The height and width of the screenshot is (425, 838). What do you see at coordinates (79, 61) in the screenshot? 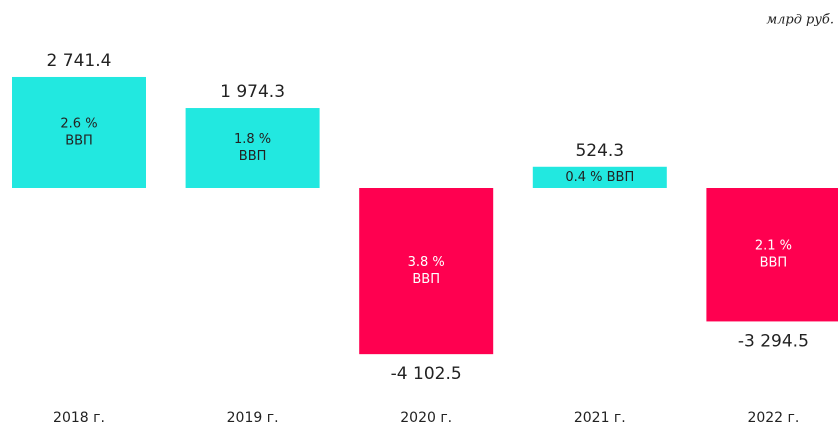
I see `value-label: 2 741.4` at bounding box center [79, 61].